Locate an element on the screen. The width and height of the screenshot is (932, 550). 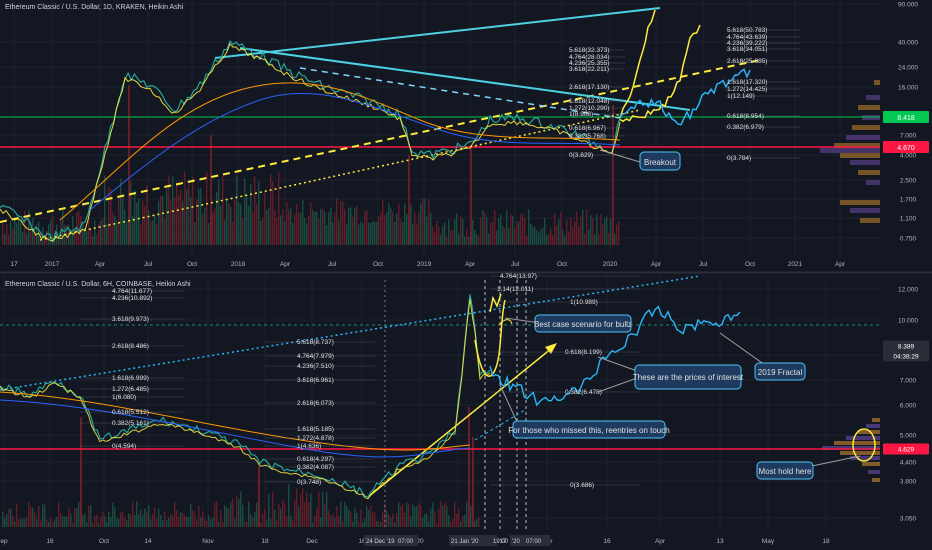
bottom-fib-mid-label: 1.272(4.878) is located at coordinates (315, 438).